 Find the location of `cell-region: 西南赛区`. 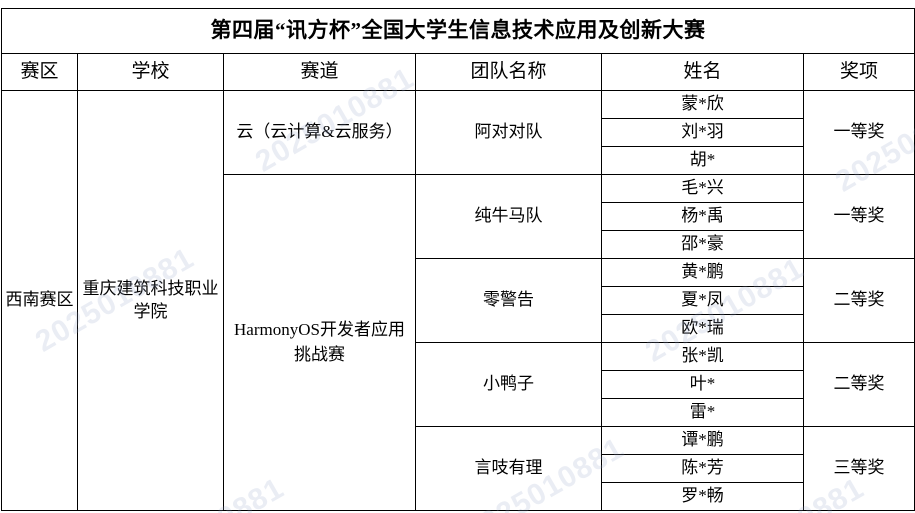

cell-region: 西南赛区 is located at coordinates (39, 300).